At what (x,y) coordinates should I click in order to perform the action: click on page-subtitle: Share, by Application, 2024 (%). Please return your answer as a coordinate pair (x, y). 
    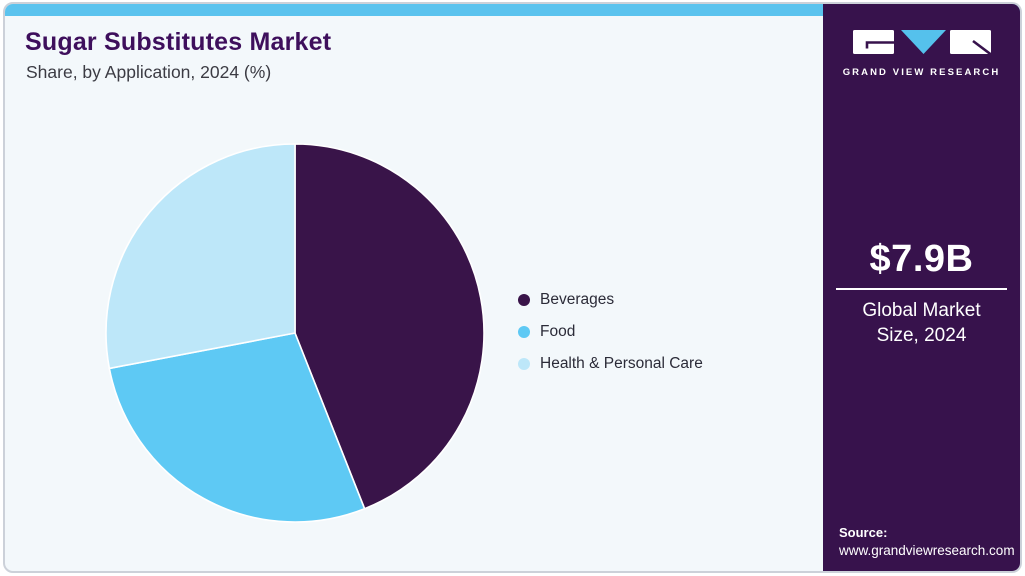
    Looking at the image, I should click on (149, 72).